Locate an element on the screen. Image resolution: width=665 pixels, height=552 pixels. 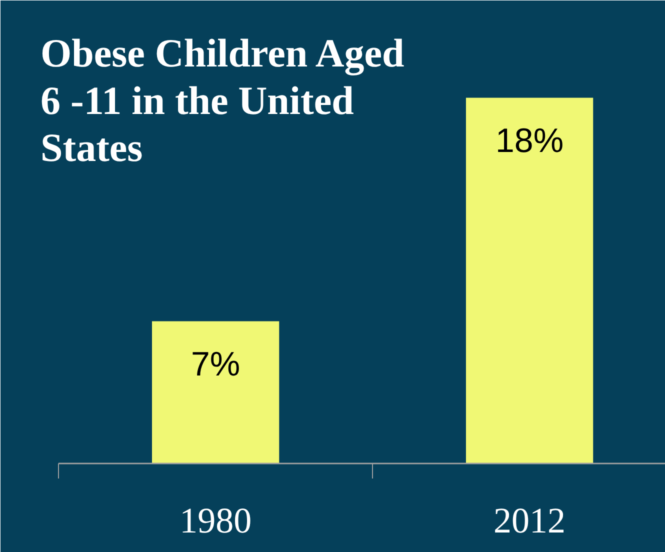
x-tick-label: 2012 is located at coordinates (530, 520).